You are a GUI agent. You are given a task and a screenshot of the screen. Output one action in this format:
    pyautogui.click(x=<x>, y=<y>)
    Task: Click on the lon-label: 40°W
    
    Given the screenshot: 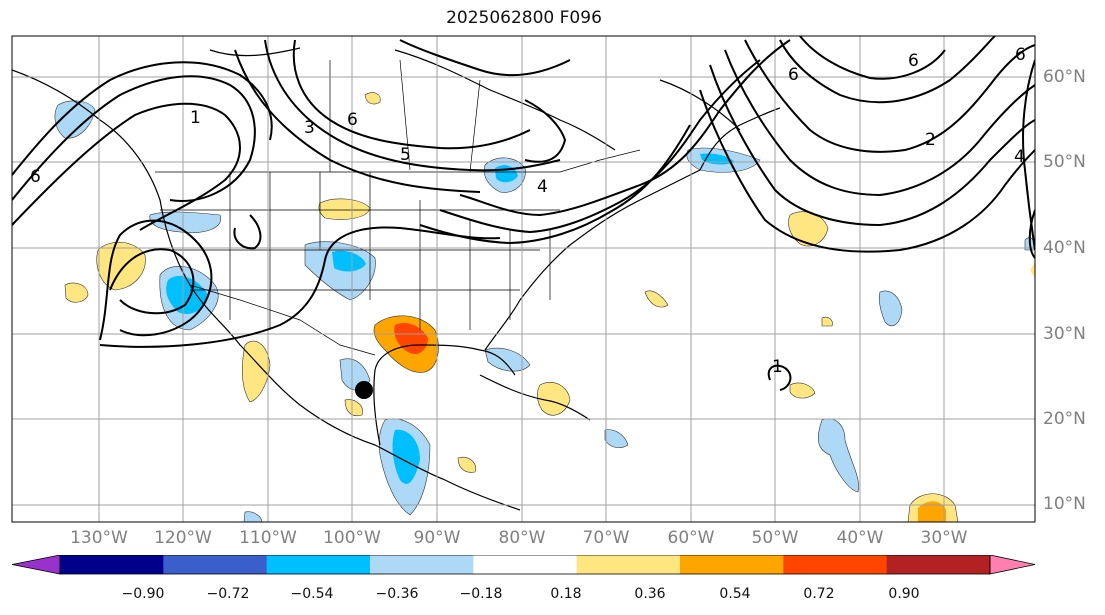 What is the action you would take?
    pyautogui.click(x=860, y=538)
    